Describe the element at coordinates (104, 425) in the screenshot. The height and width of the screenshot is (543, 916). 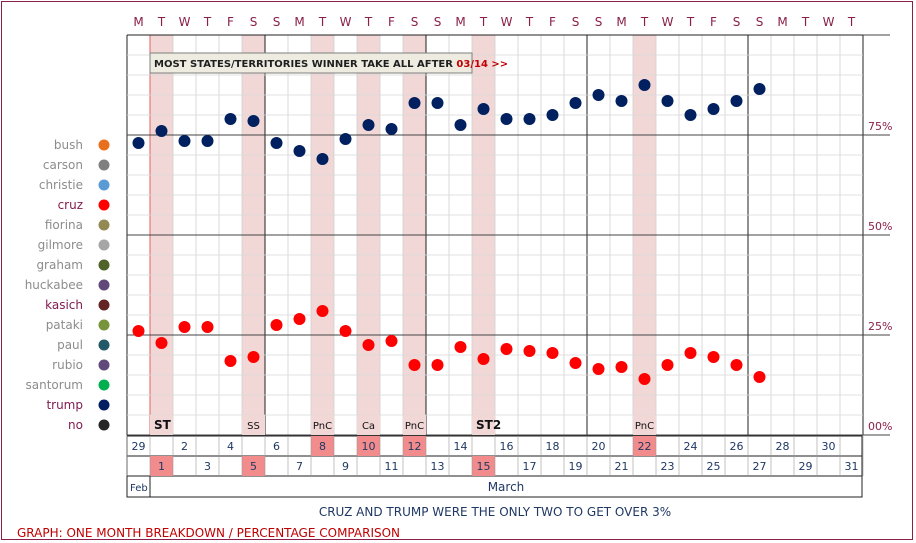
I see `legend-marker-no` at that location.